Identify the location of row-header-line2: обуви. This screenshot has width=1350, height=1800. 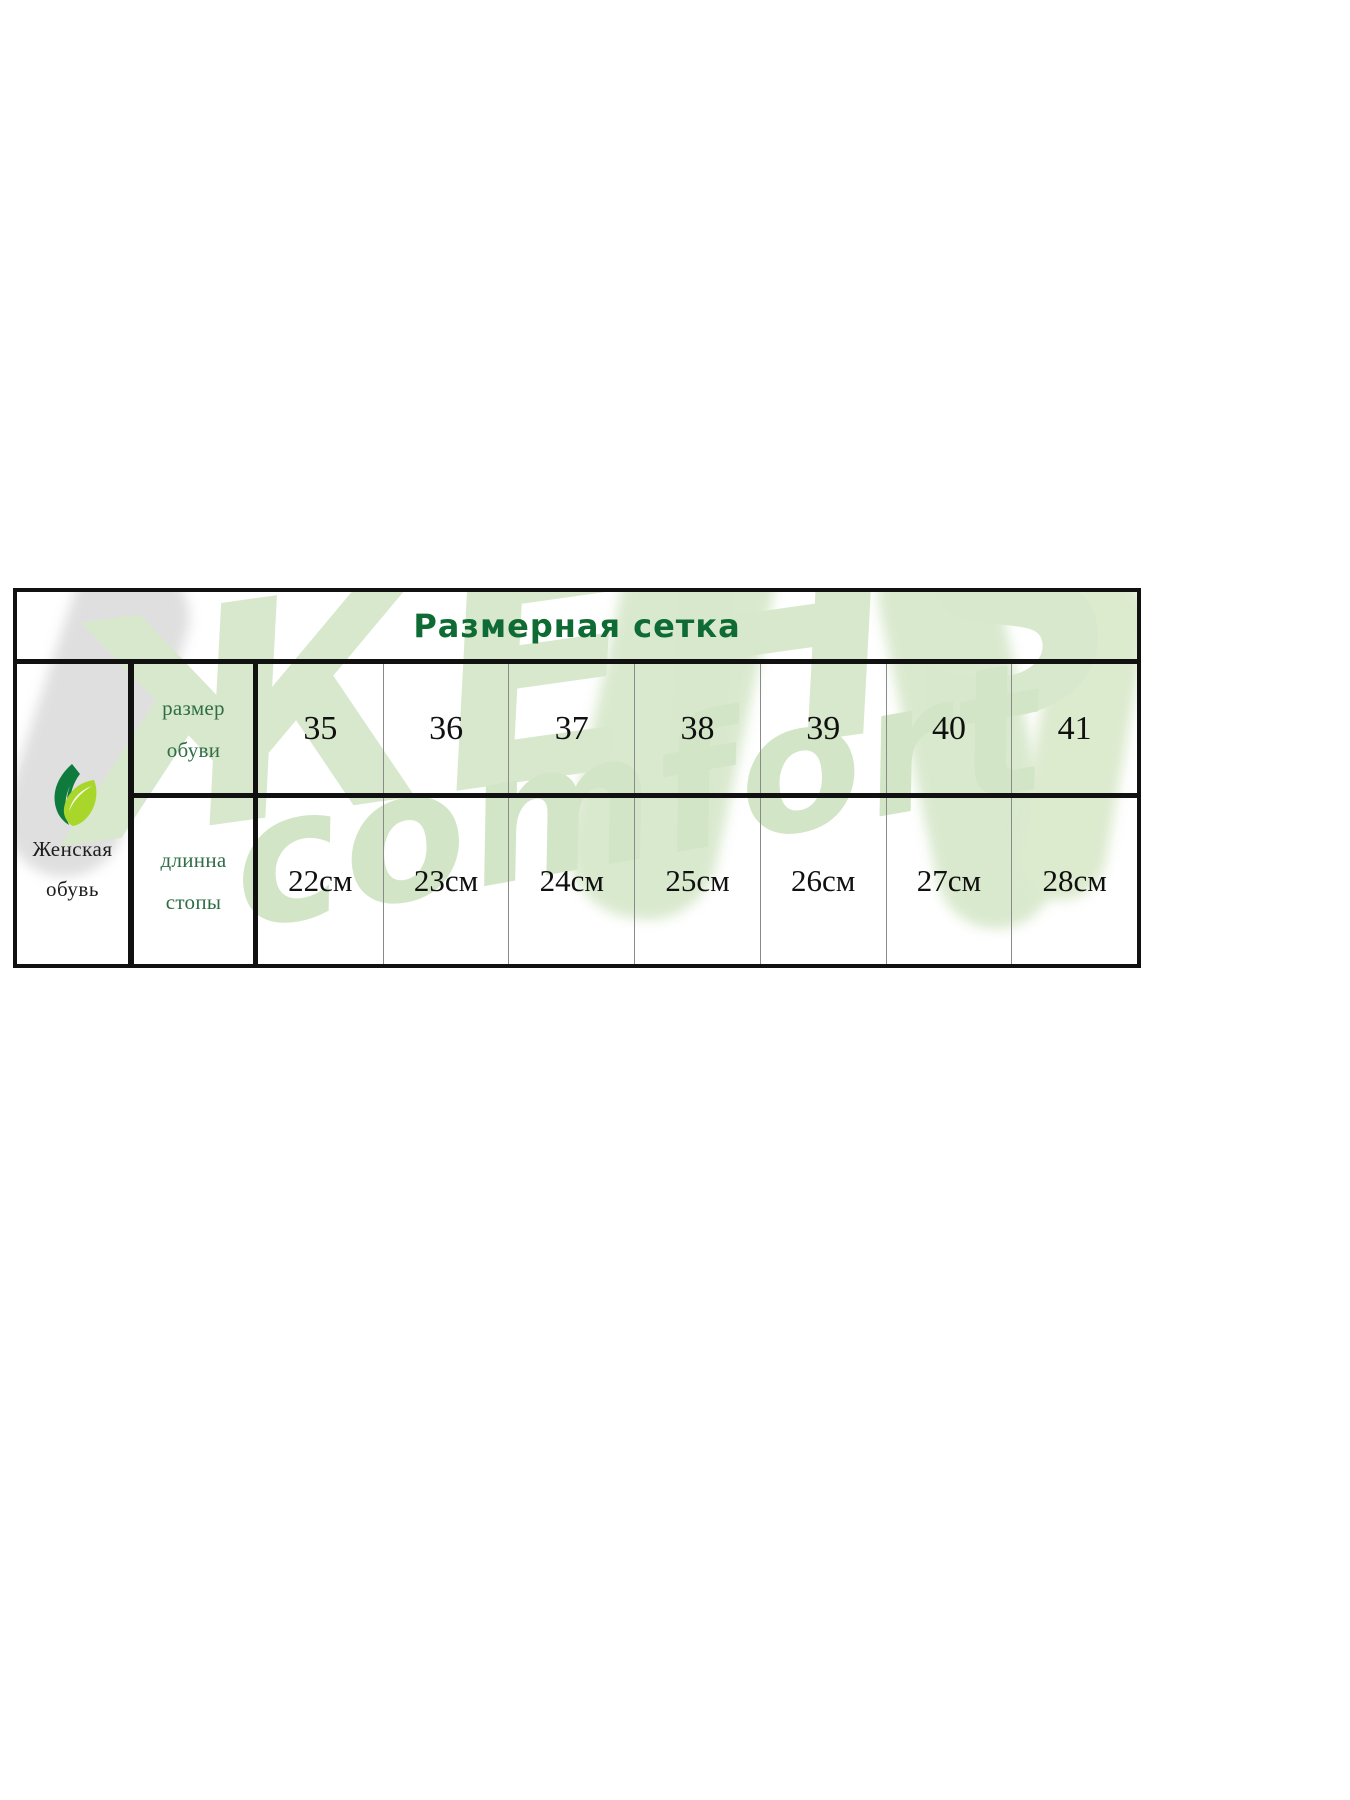
(193, 749).